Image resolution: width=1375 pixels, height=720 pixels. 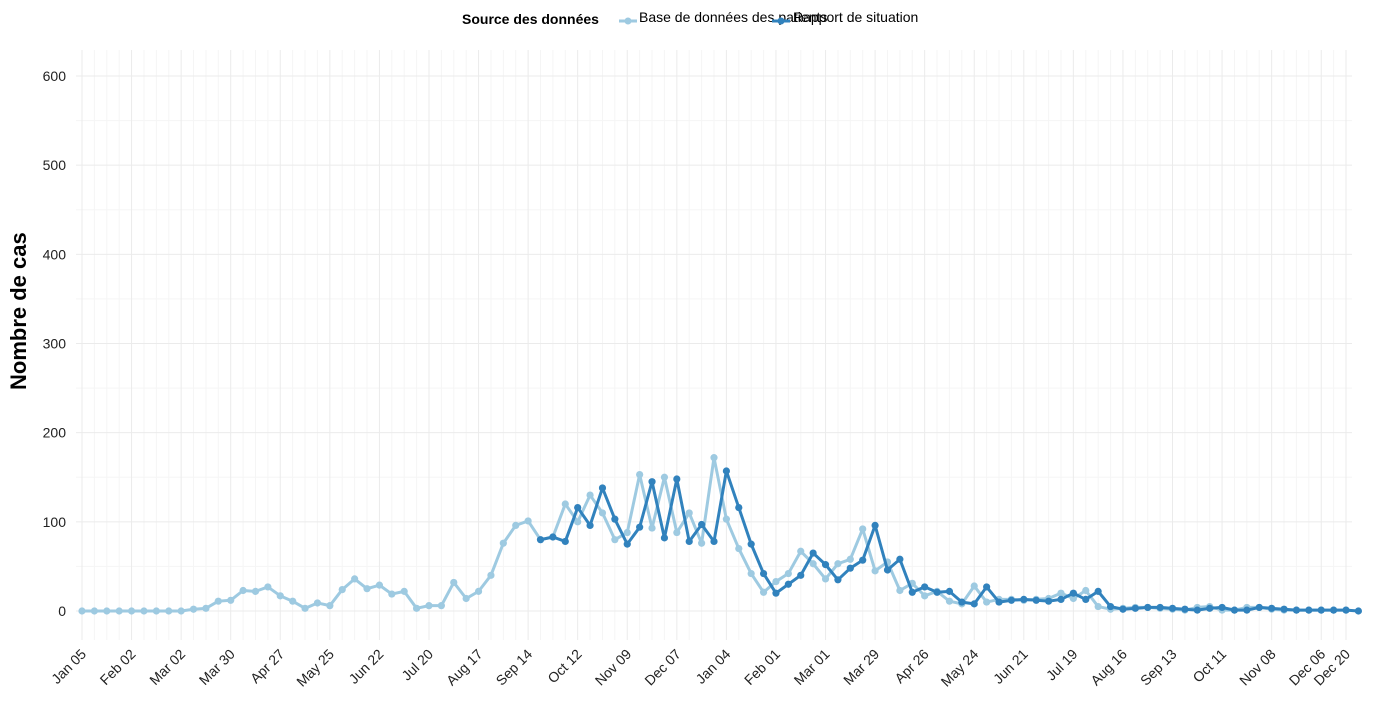 I want to click on y-tick-label: 400, so click(x=55, y=254).